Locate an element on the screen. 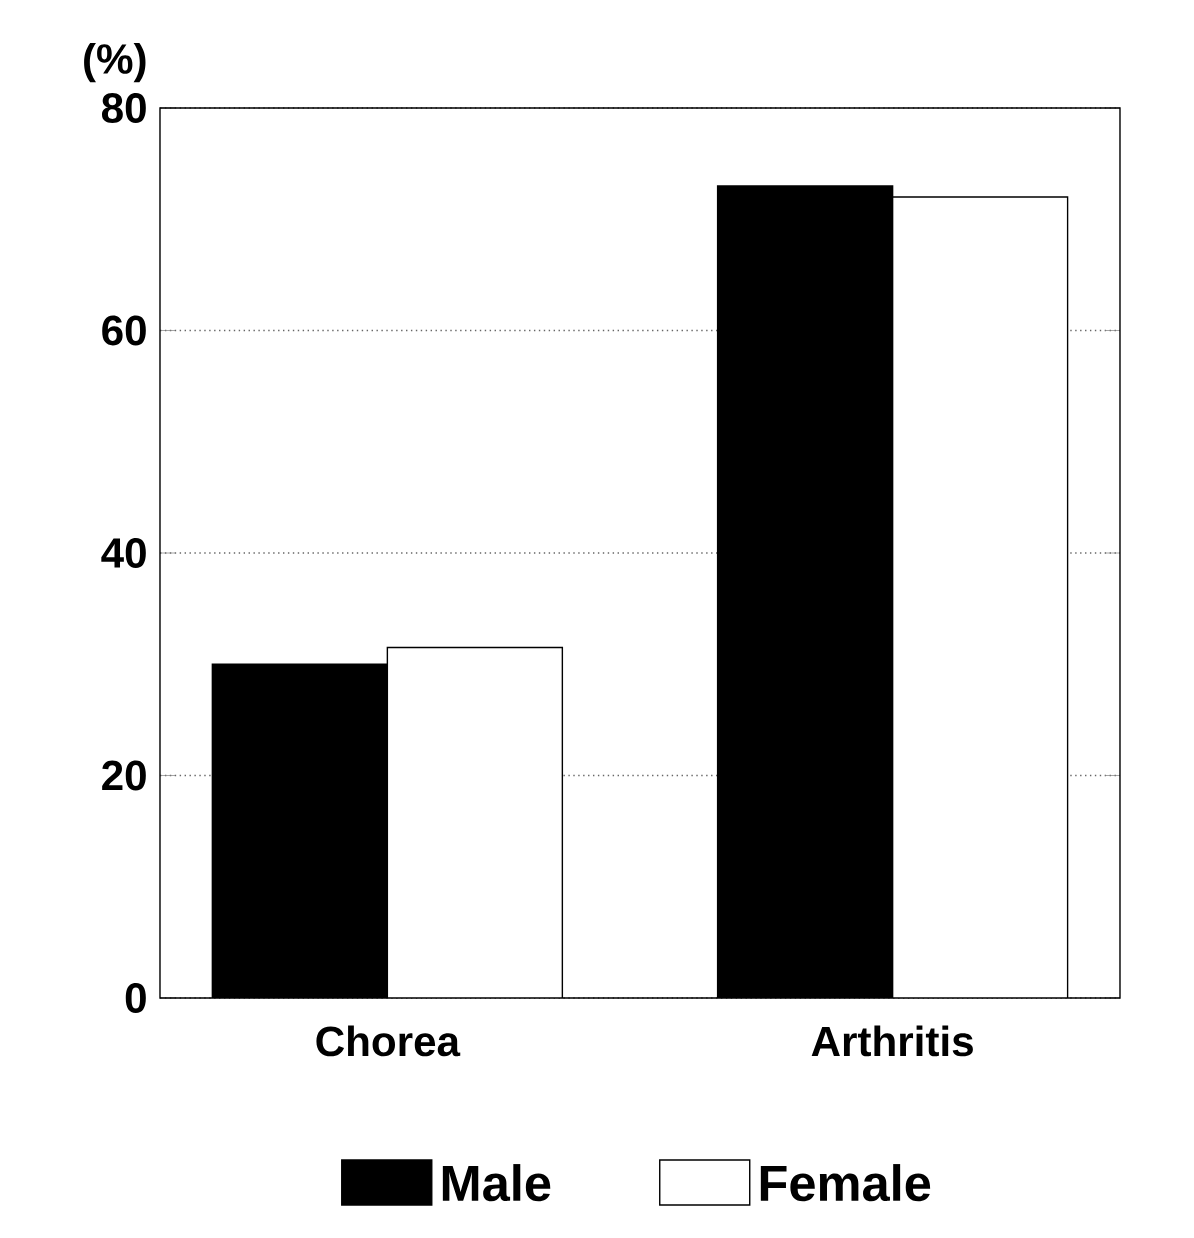 This screenshot has height=1238, width=1194. y-tick-label: 40 is located at coordinates (123, 553).